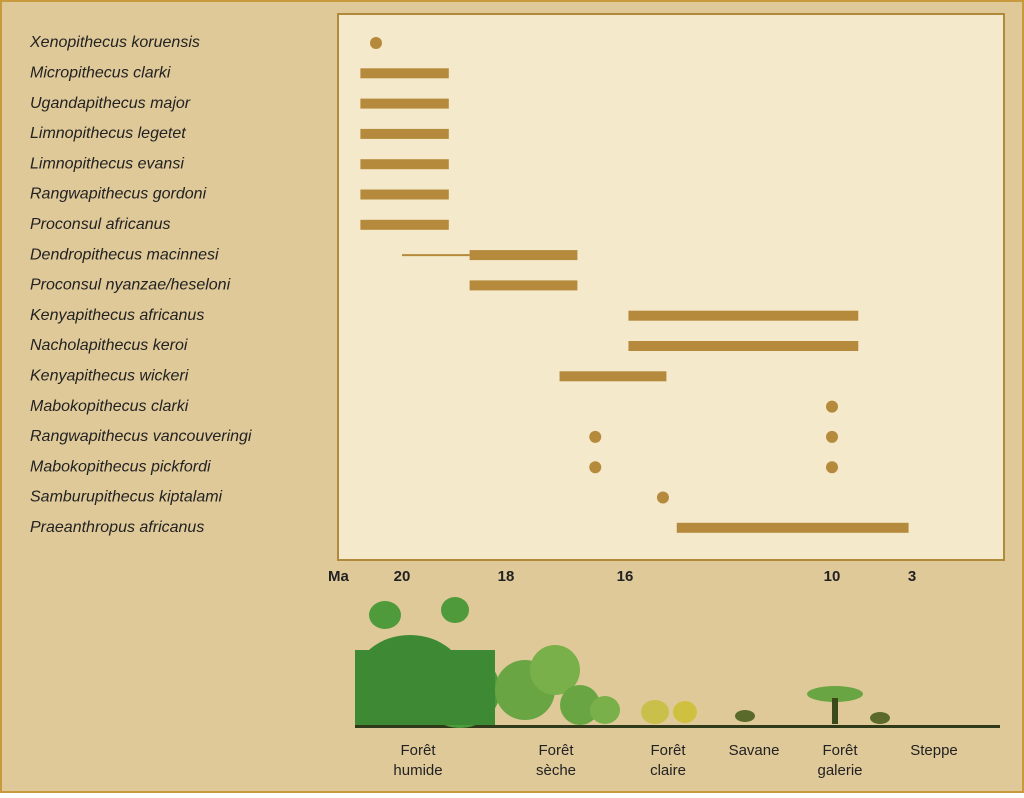 The height and width of the screenshot is (798, 1024). What do you see at coordinates (118, 194) in the screenshot?
I see `species-label: Rangwapithecus gordoni` at bounding box center [118, 194].